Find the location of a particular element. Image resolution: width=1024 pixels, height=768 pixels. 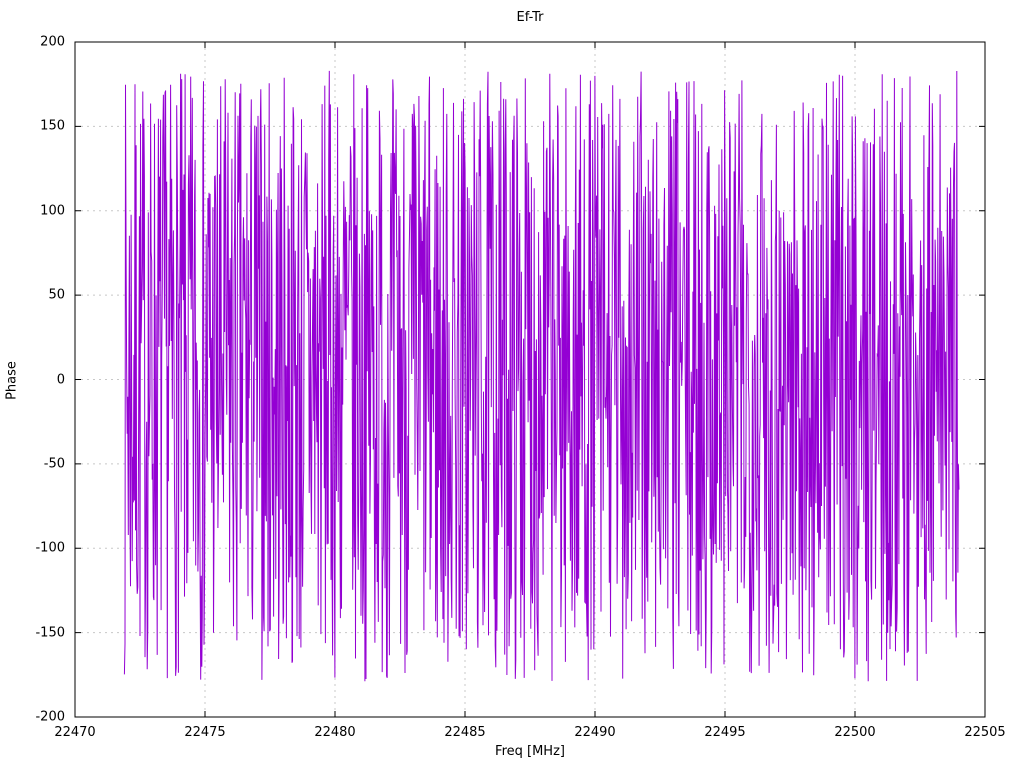

y-tick-label: 100 is located at coordinates (52, 211).